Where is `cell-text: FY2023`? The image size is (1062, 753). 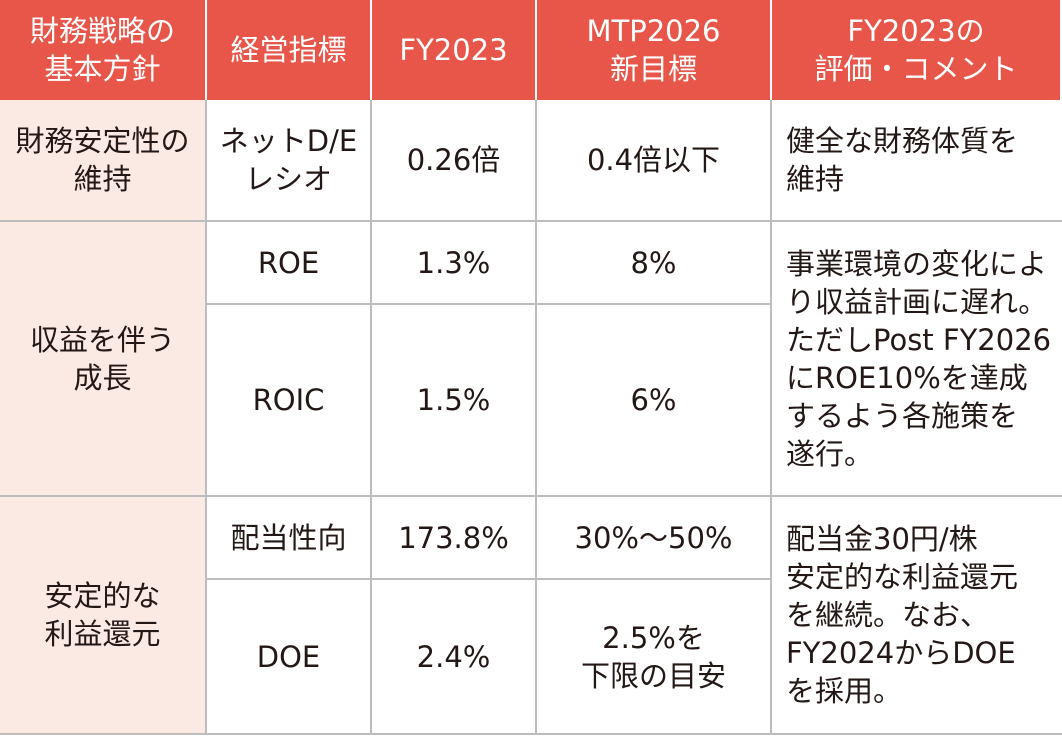 cell-text: FY2023 is located at coordinates (453, 50).